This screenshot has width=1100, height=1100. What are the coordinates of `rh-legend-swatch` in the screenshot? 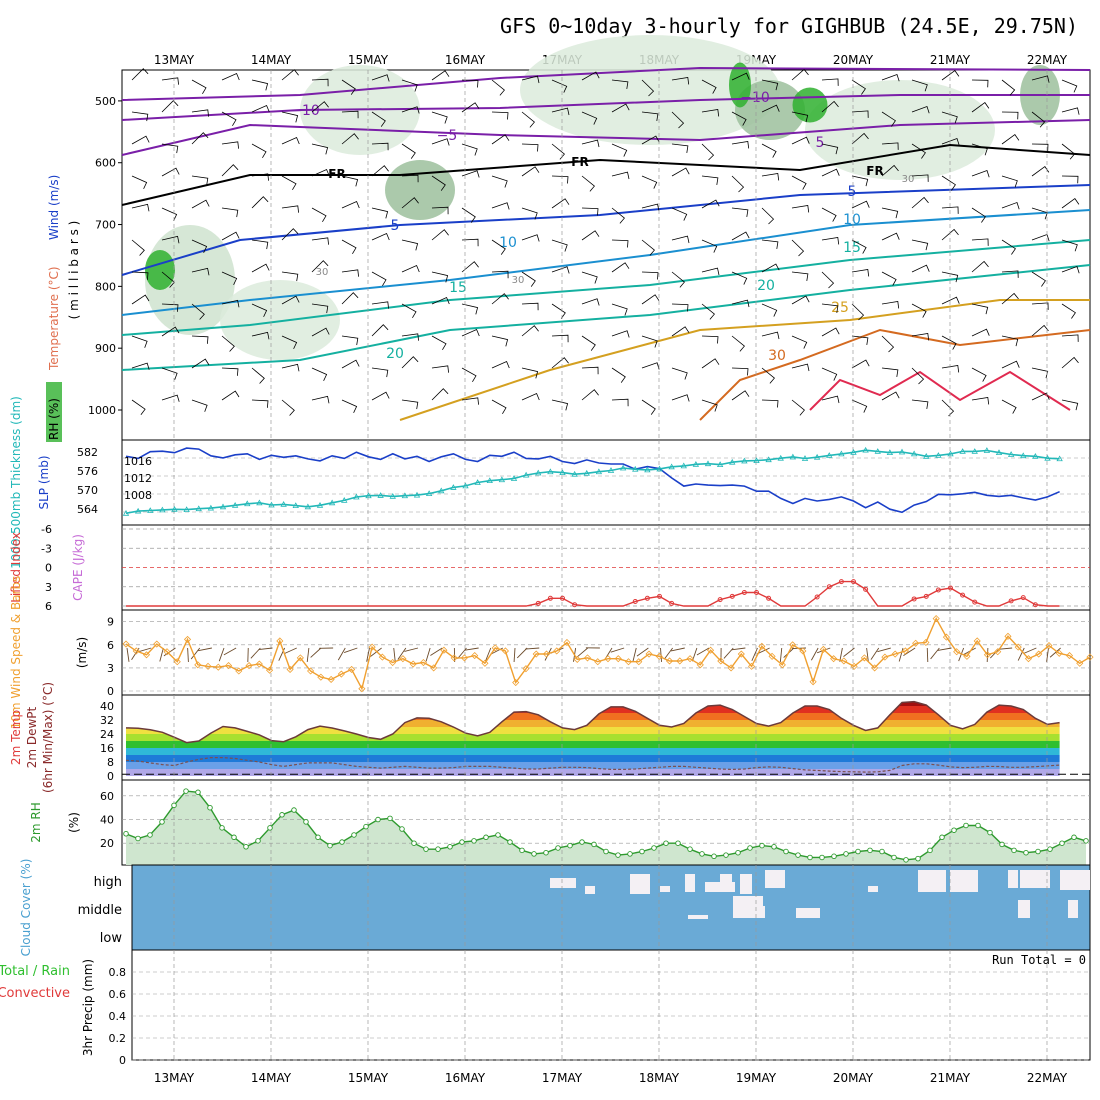 It's located at (54, 412).